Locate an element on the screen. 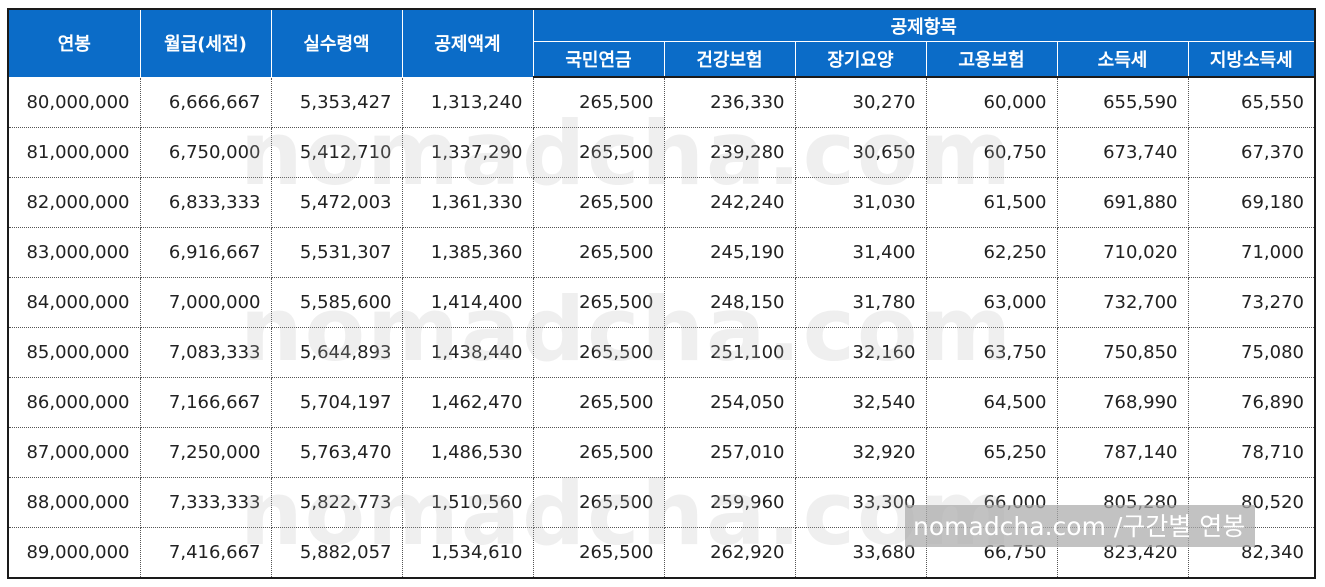 Image resolution: width=1325 pixels, height=587 pixels. table-cell: 71,000 is located at coordinates (1251, 252).